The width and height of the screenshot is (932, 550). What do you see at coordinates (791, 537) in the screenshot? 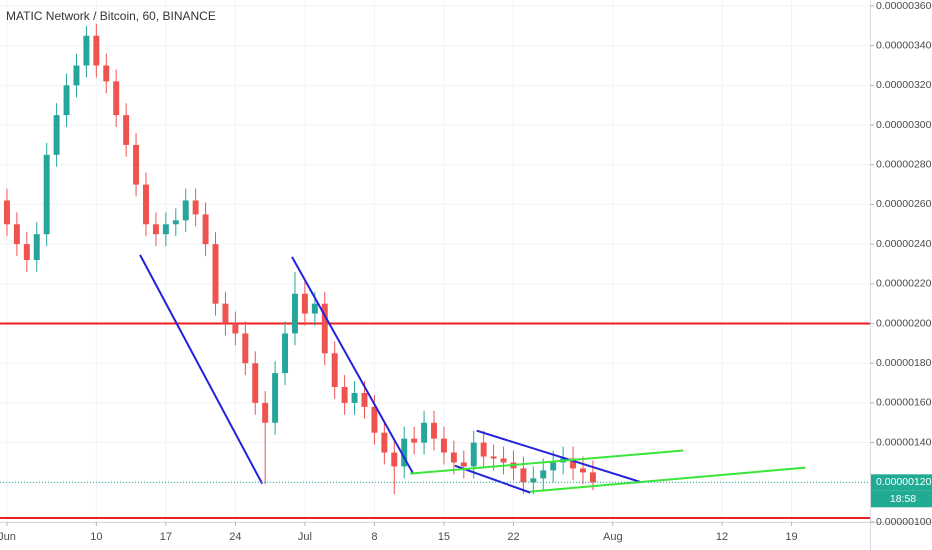
I see `x-tick-label: 19` at bounding box center [791, 537].